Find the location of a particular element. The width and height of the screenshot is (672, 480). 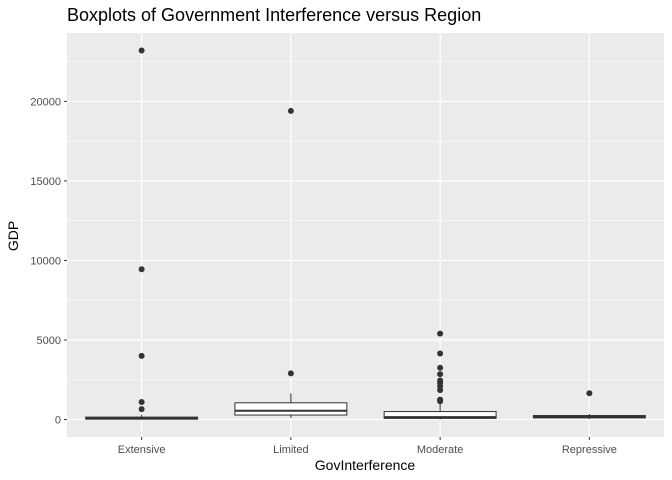

boxplot-limited is located at coordinates (291, 262).